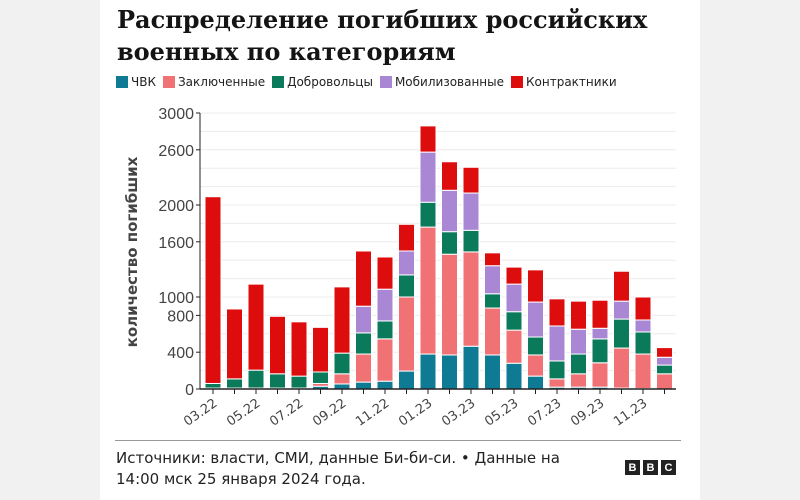 The width and height of the screenshot is (800, 500). What do you see at coordinates (398, 440) in the screenshot?
I see `divider` at bounding box center [398, 440].